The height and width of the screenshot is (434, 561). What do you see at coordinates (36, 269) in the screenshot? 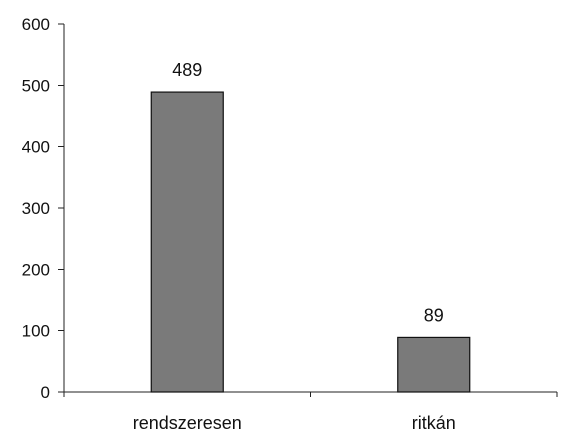
I see `y-tick-label: 200` at bounding box center [36, 269].